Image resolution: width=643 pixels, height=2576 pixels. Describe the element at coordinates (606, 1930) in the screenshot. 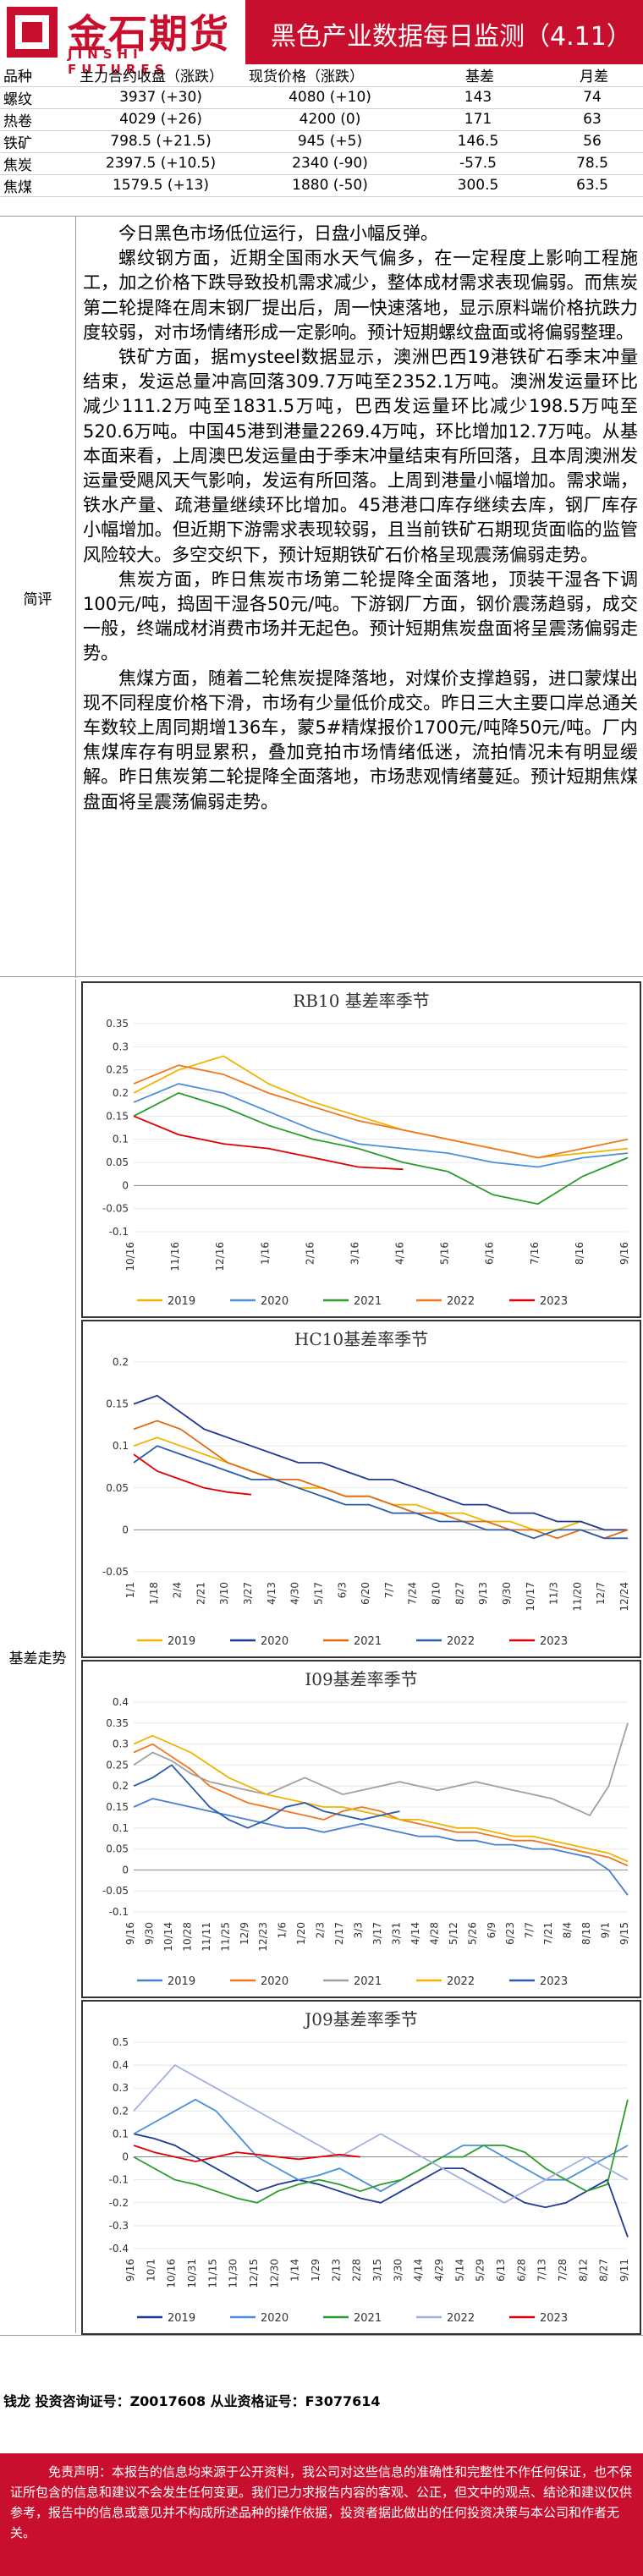

I see `x-tick-label: 9/1` at that location.